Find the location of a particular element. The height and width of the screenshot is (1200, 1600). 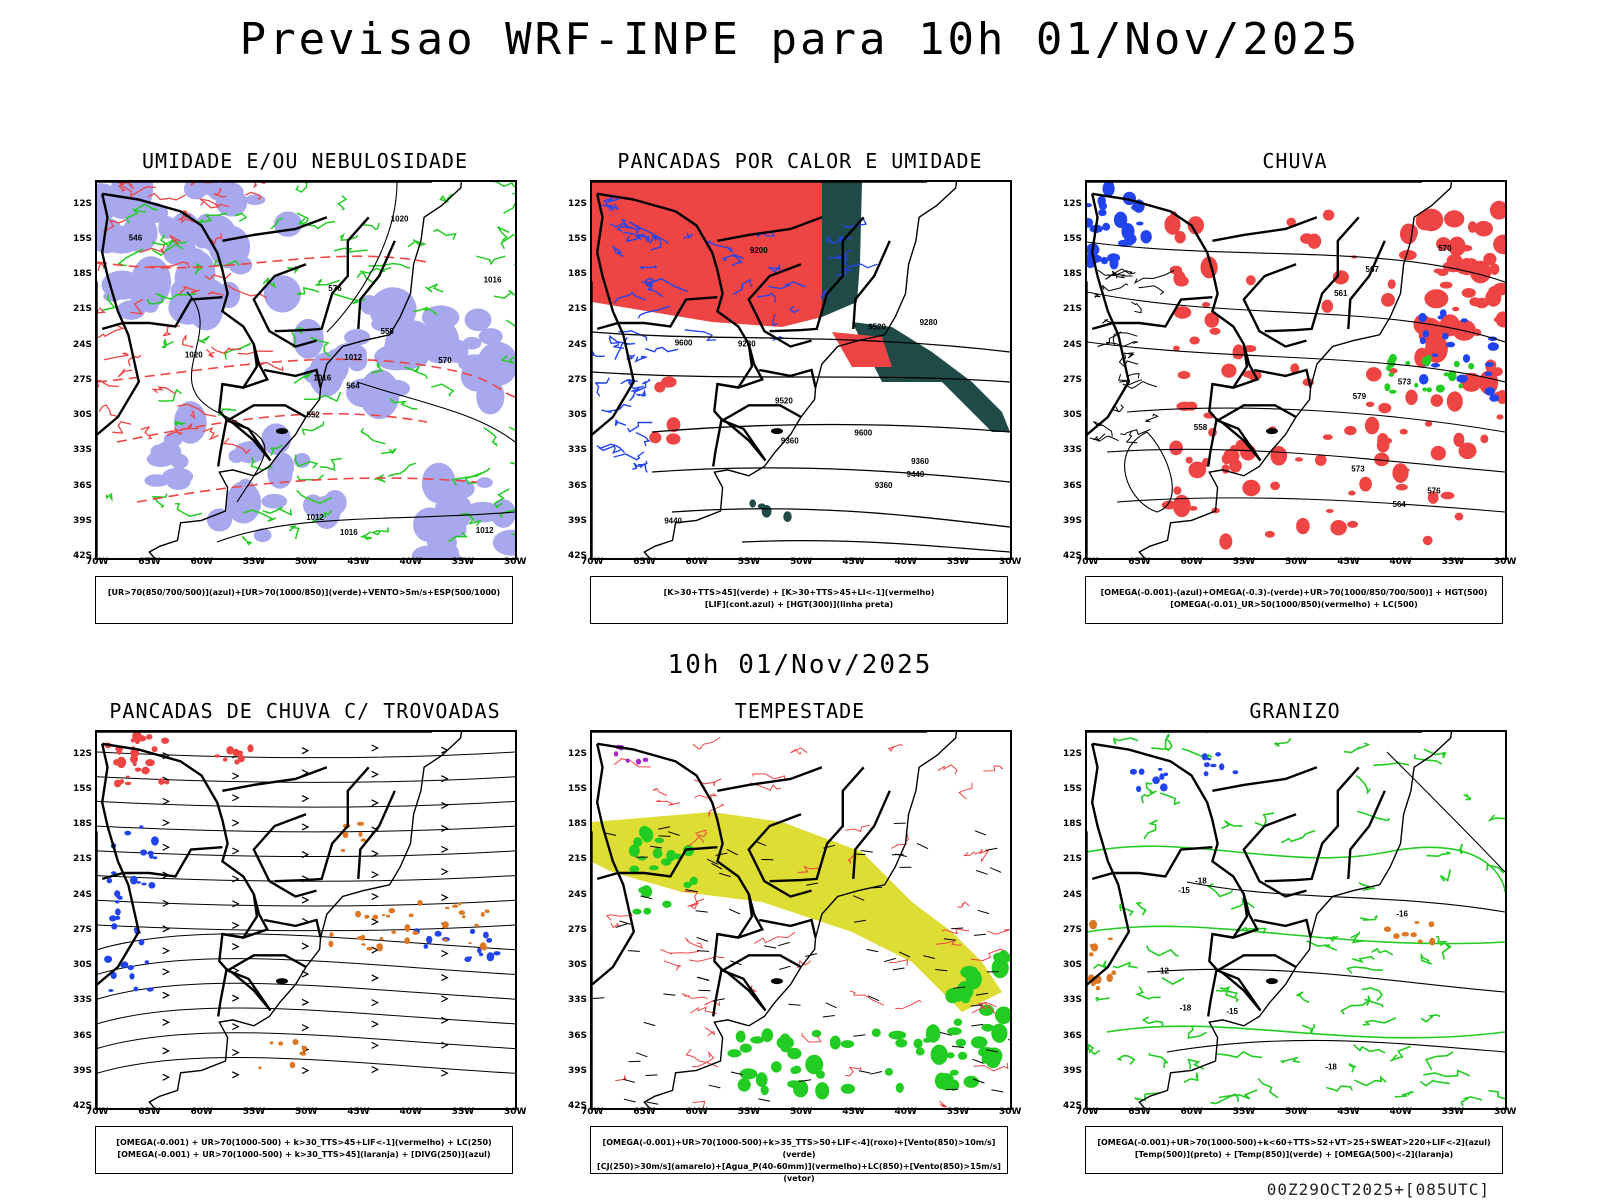

contour-label: 552 is located at coordinates (314, 415).